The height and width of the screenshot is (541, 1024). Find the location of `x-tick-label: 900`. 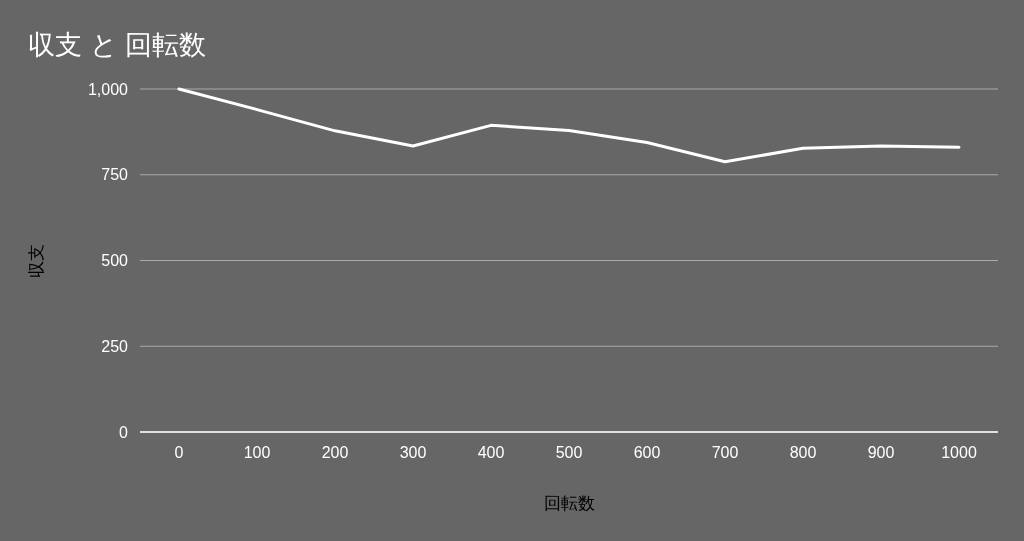

x-tick-label: 900 is located at coordinates (881, 452).